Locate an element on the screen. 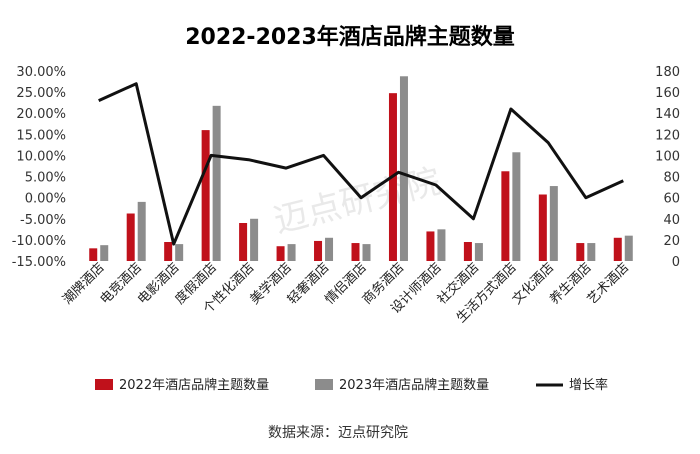  right-tick-label: 40 is located at coordinates (671, 220).